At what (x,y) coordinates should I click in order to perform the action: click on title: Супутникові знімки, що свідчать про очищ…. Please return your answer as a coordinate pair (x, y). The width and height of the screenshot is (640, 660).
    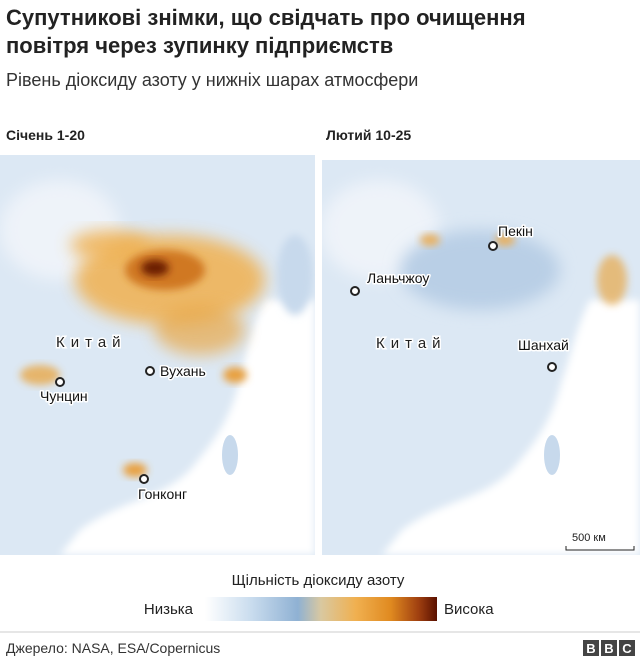
    Looking at the image, I should click on (266, 31).